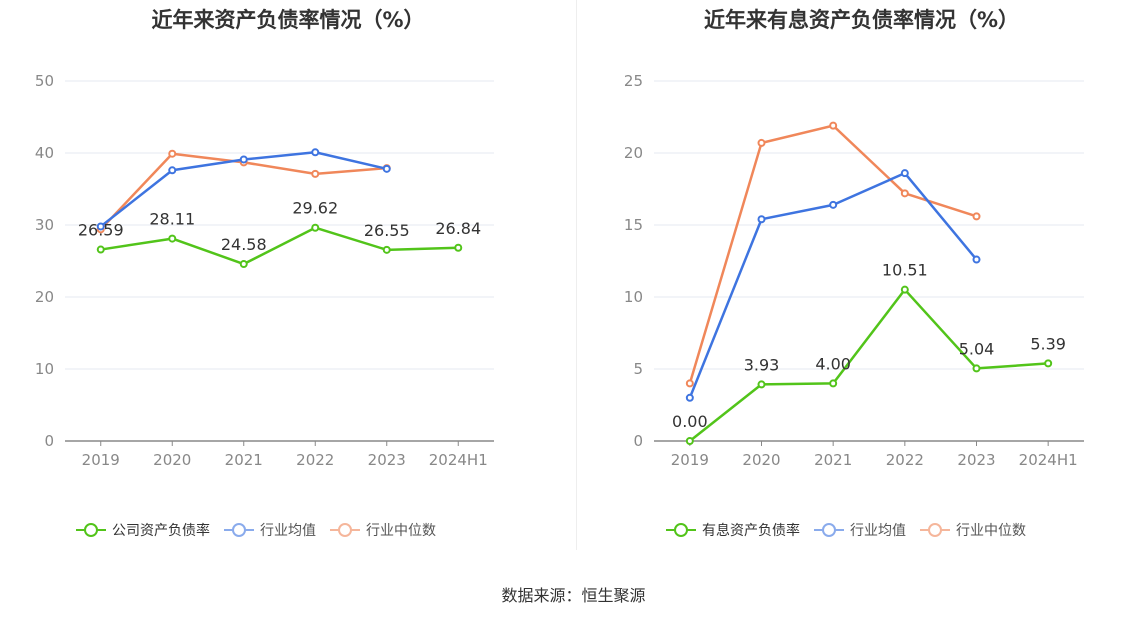 This screenshot has height=619, width=1147. Describe the element at coordinates (751, 531) in the screenshot. I see `legend-label-company: 有息资产负债率` at that location.